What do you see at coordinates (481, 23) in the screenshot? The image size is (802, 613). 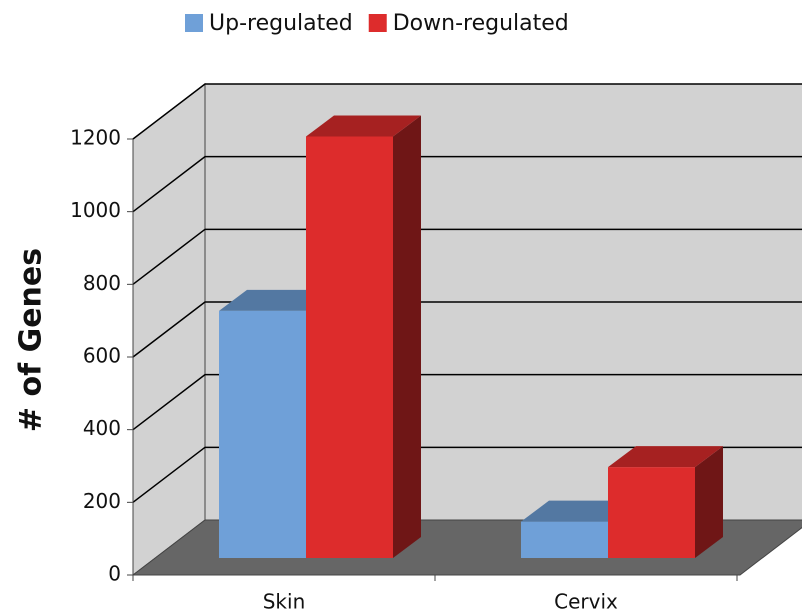 I see `legend-label: Down-regulated` at bounding box center [481, 23].